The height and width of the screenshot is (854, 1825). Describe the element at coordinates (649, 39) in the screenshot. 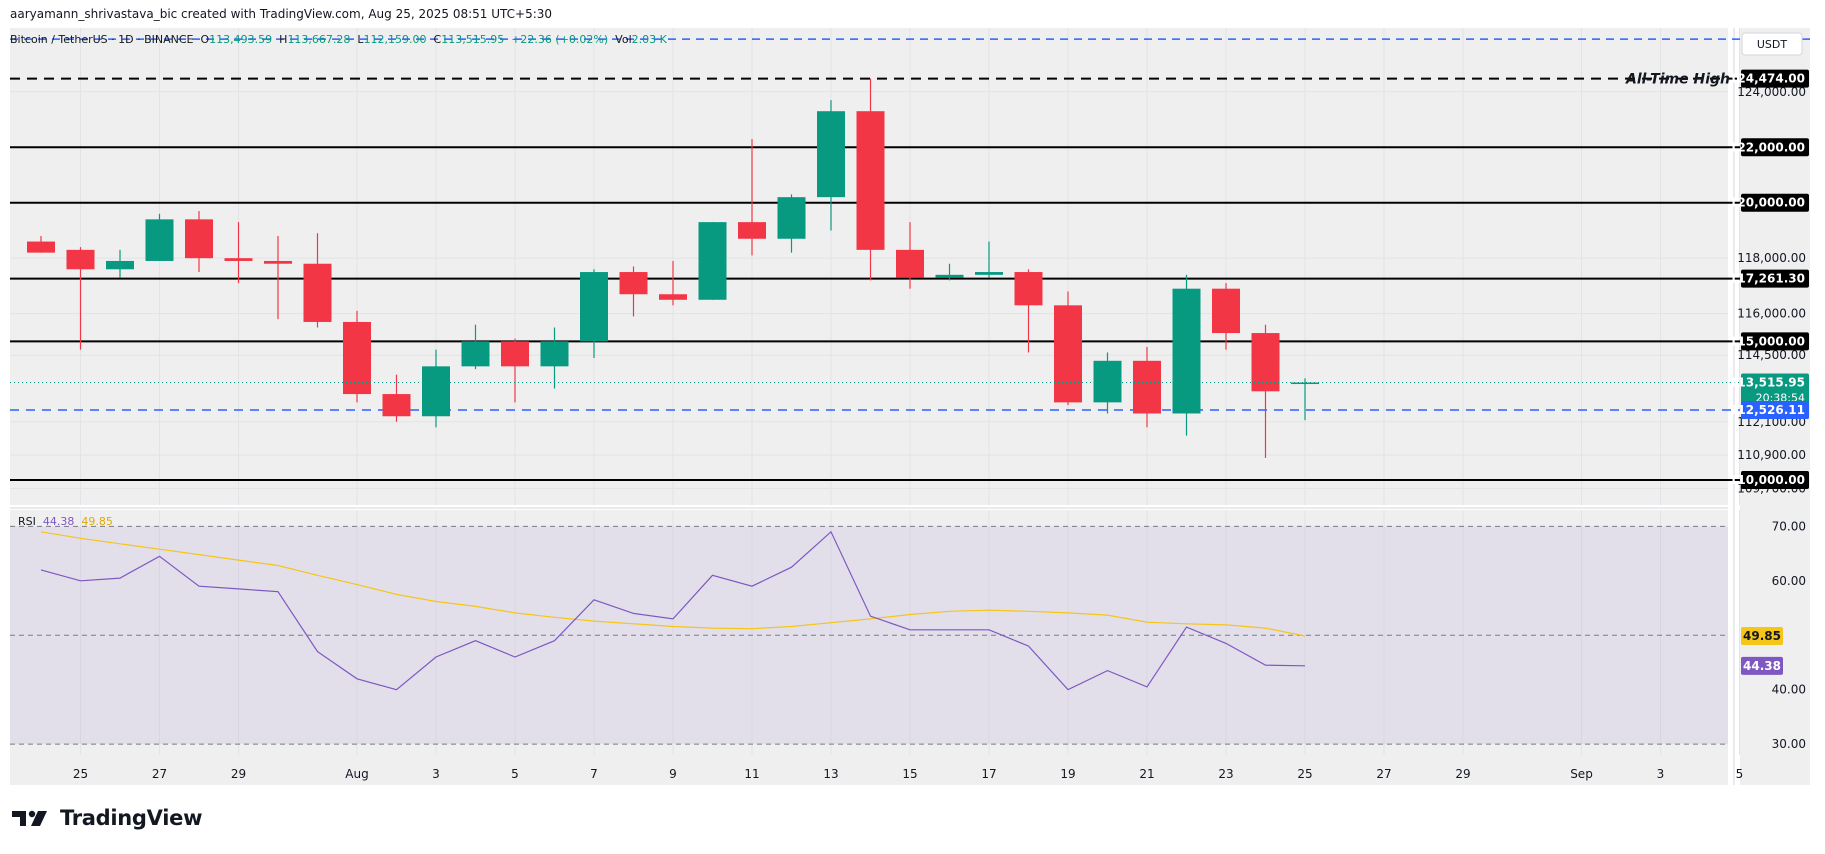

I see `volume-value: 2.03 K` at that location.